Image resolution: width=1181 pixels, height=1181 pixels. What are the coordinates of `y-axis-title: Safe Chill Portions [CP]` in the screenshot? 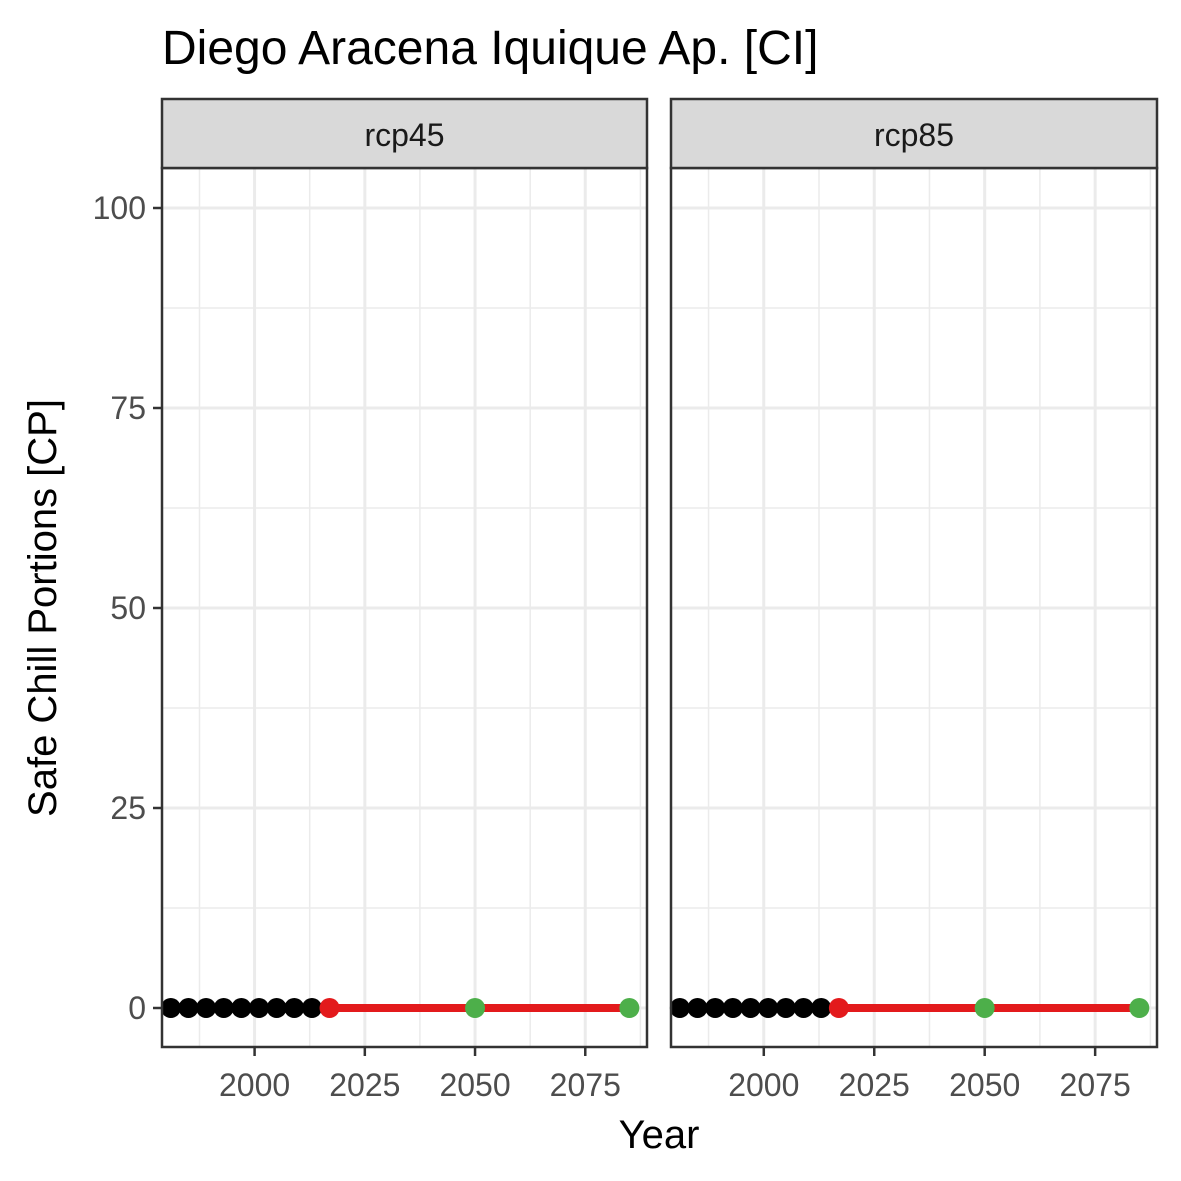 It's located at (43, 608).